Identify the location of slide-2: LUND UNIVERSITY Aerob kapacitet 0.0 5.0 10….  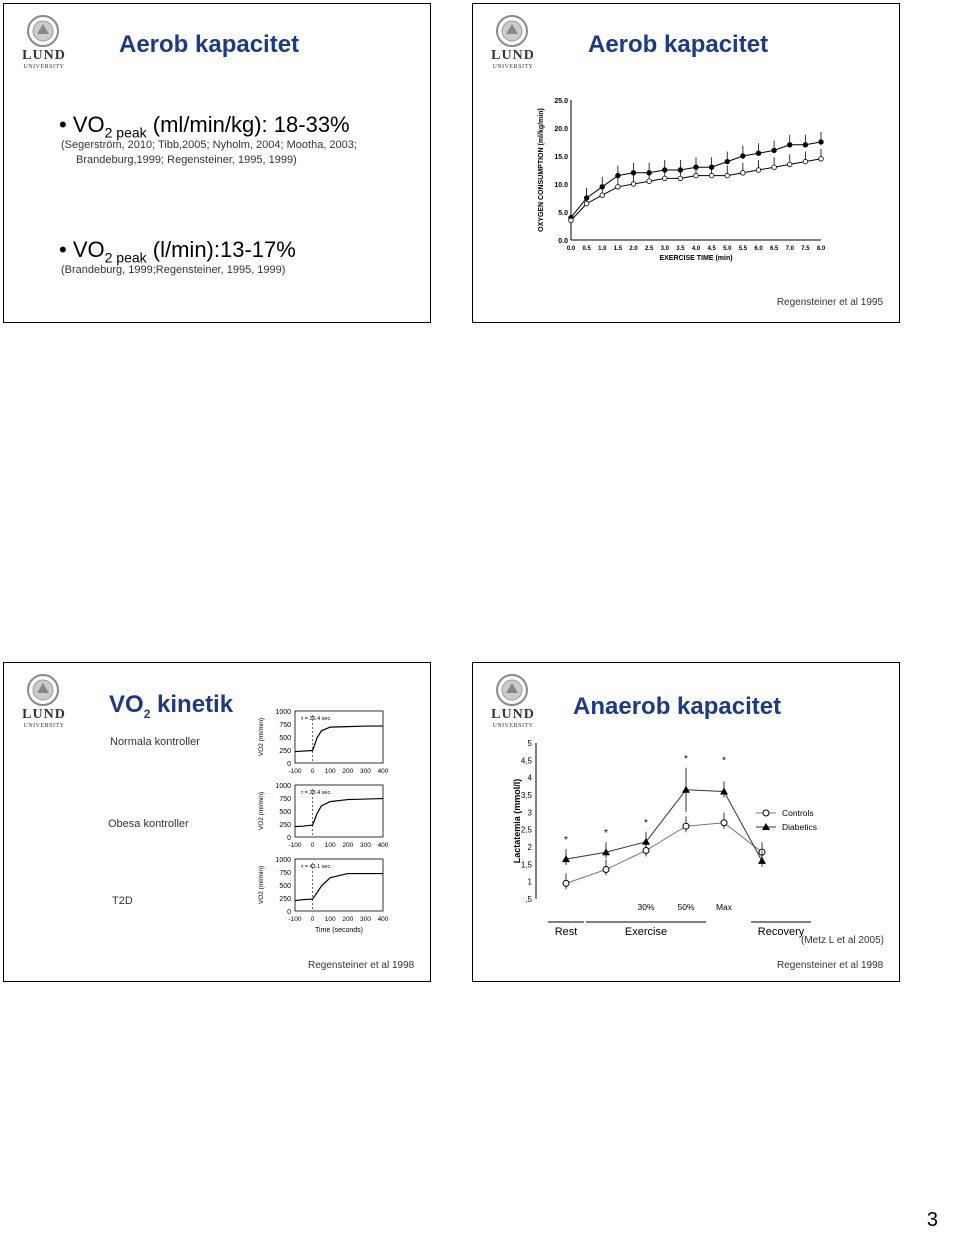
(686, 163).